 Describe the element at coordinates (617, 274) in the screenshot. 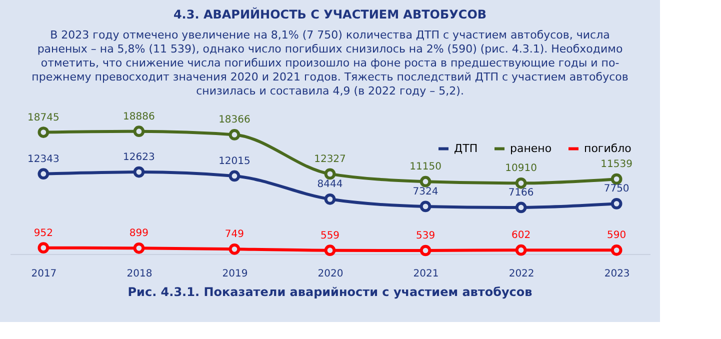

I see `x-tick-label: 2023` at that location.